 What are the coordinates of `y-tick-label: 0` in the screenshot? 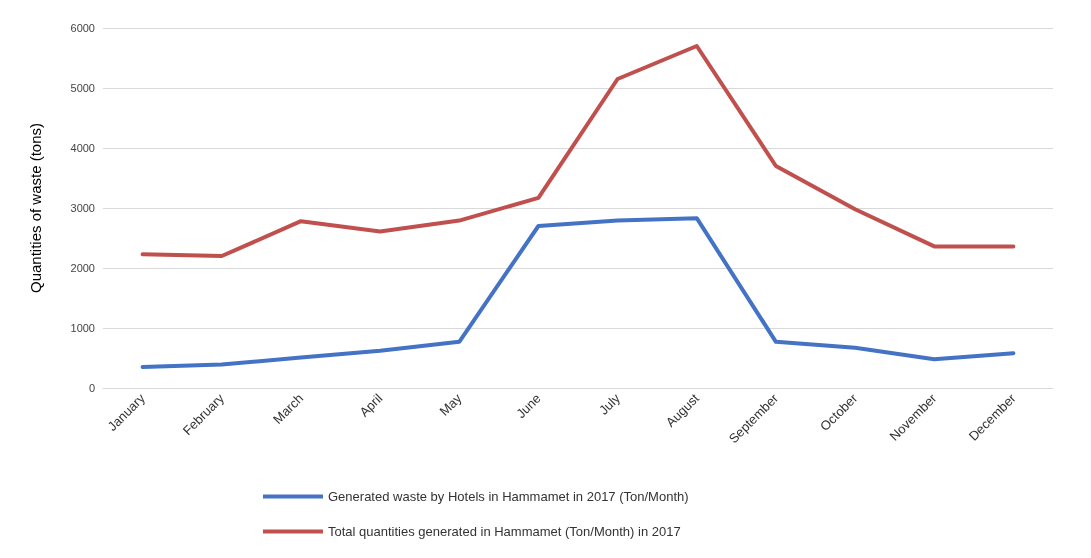 It's located at (91, 388).